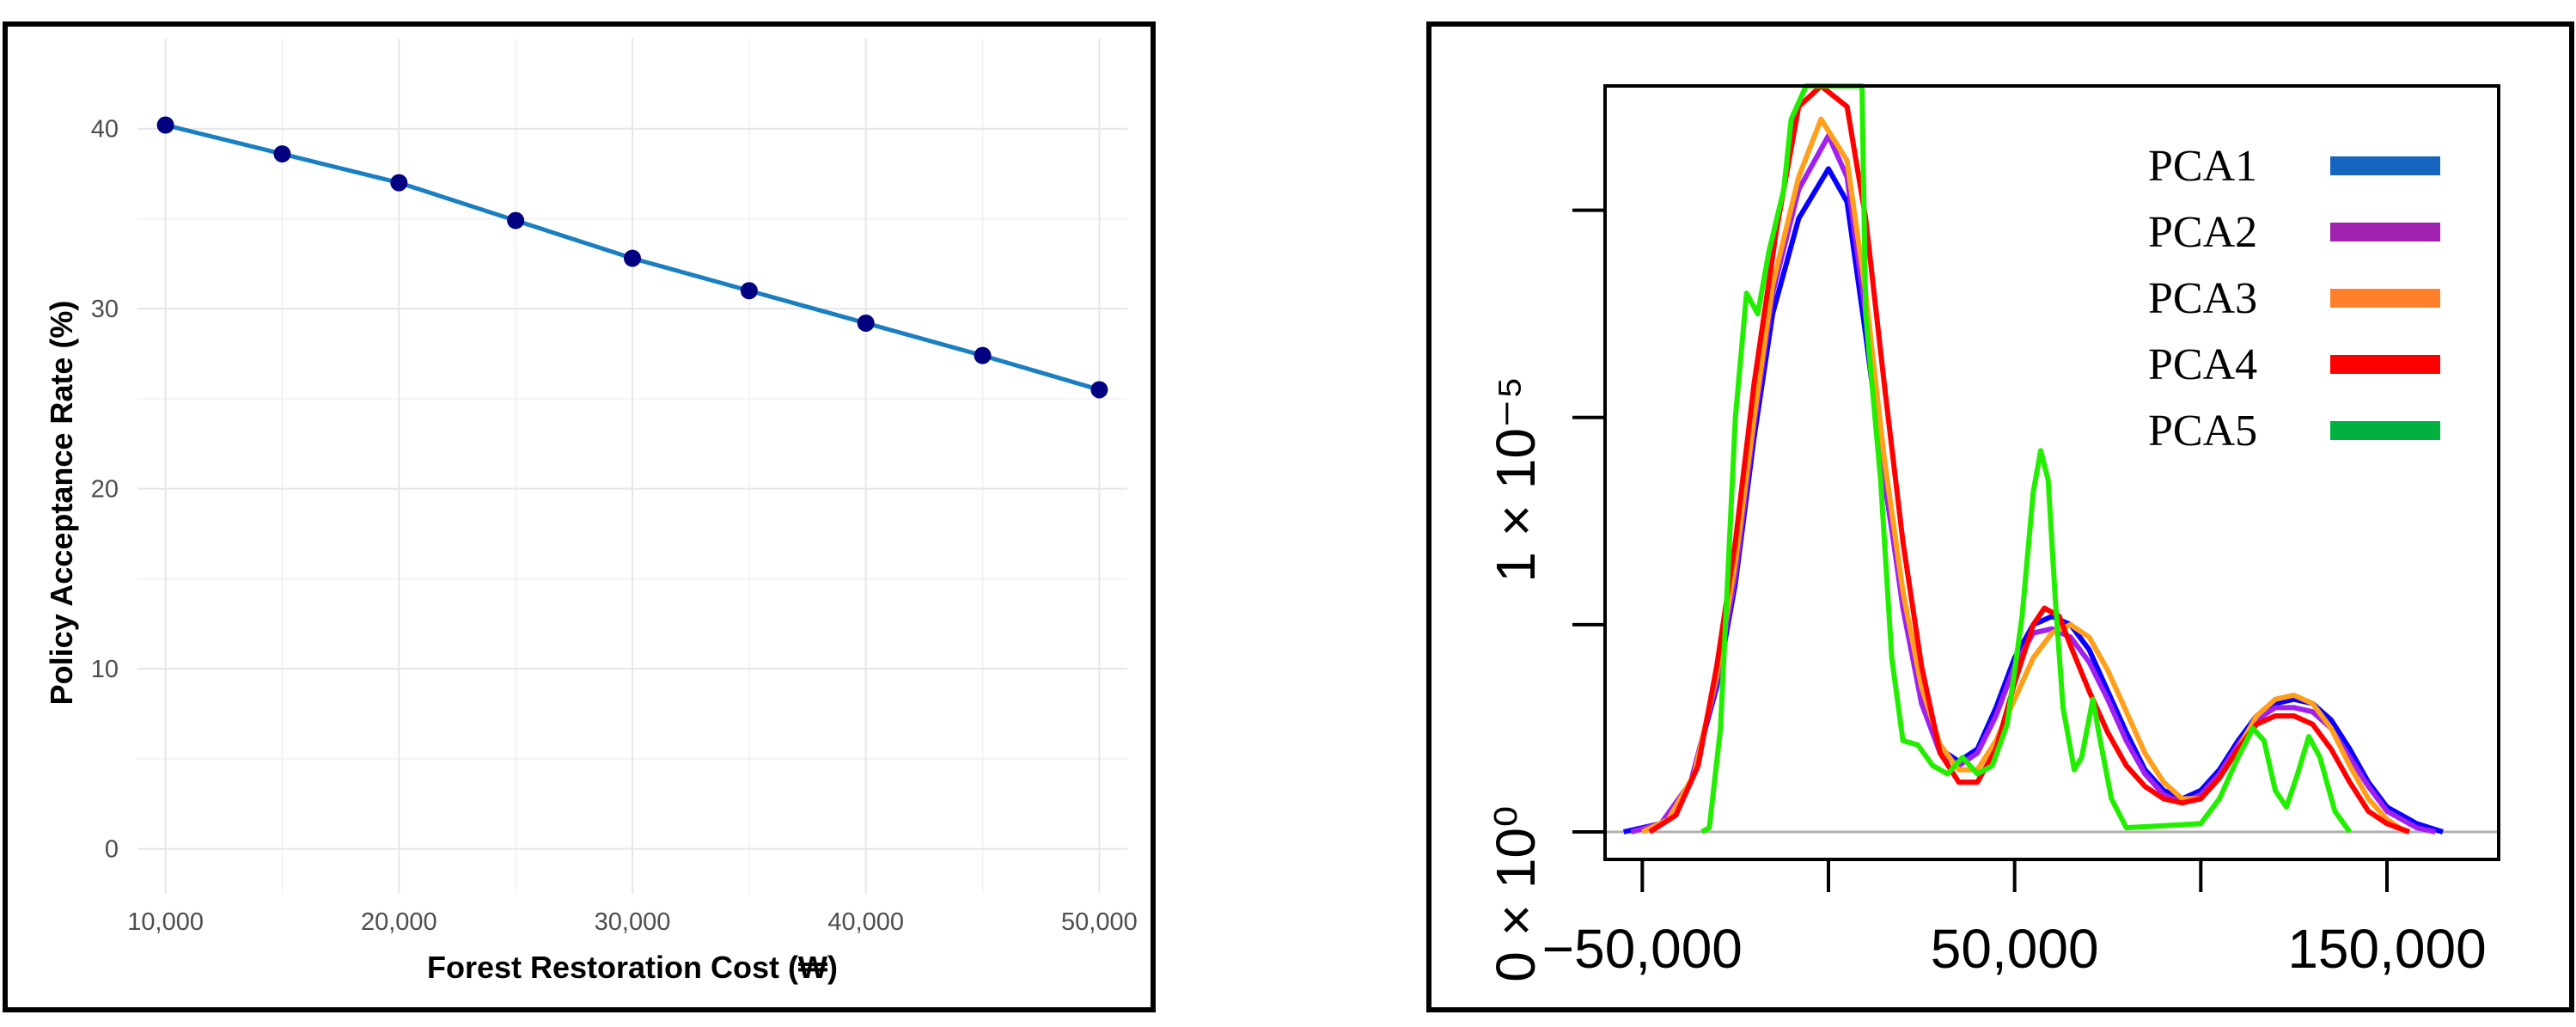  Describe the element at coordinates (399, 922) in the screenshot. I see `left-x-tick-label: 20,000` at that location.